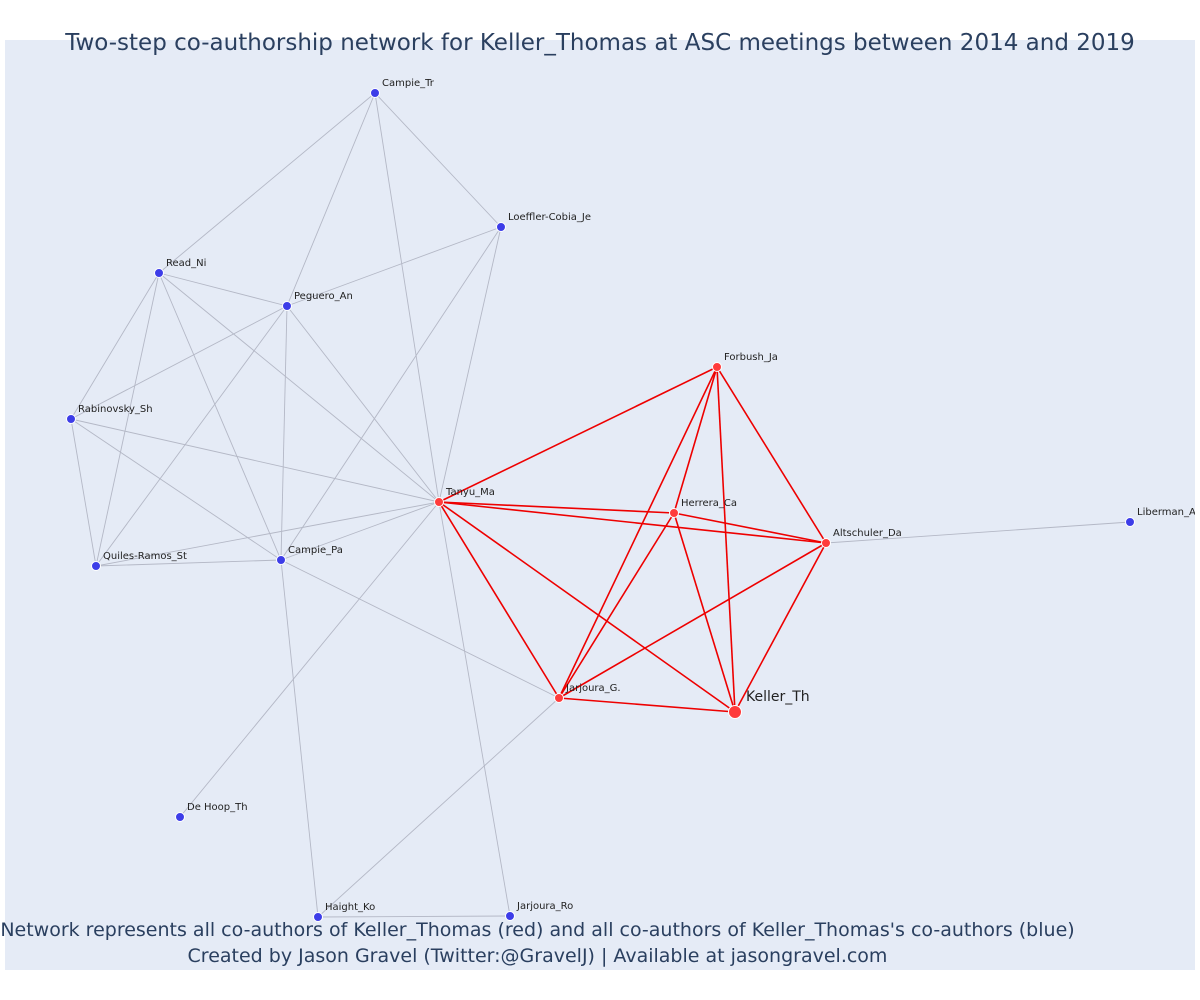 This screenshot has height=1000, width=1200. Describe the element at coordinates (978, 532) in the screenshot. I see `edge-altschuler-da-liberman-ak` at that location.